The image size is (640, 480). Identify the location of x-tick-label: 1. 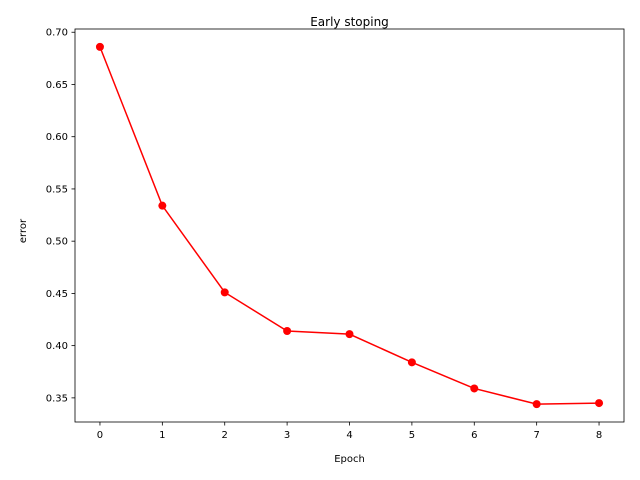
(162, 435).